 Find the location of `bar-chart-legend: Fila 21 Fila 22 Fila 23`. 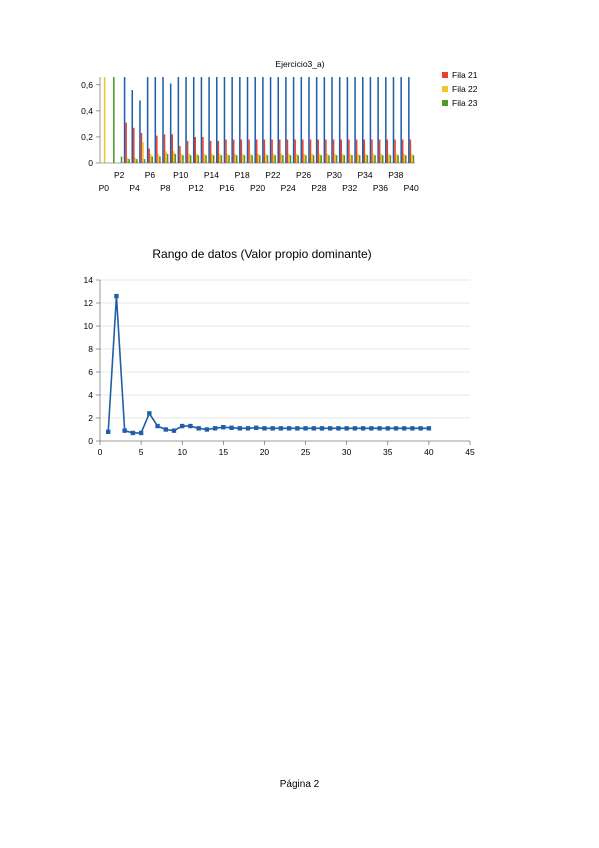

bar-chart-legend: Fila 21 Fila 22 Fila 23 is located at coordinates (468, 86).